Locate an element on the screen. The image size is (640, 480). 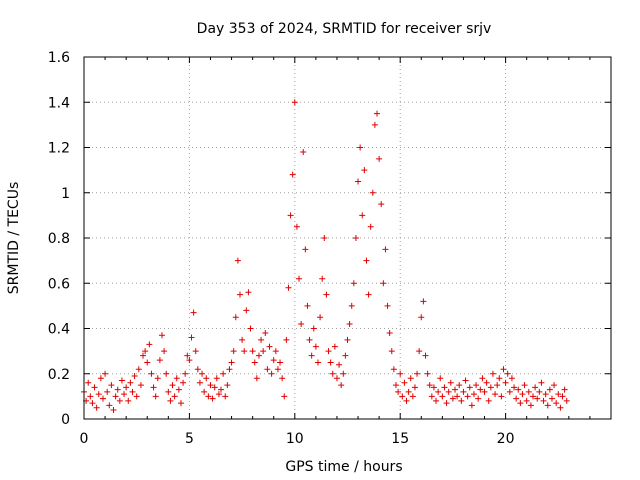
x-tick-label: 10 is located at coordinates (295, 439).